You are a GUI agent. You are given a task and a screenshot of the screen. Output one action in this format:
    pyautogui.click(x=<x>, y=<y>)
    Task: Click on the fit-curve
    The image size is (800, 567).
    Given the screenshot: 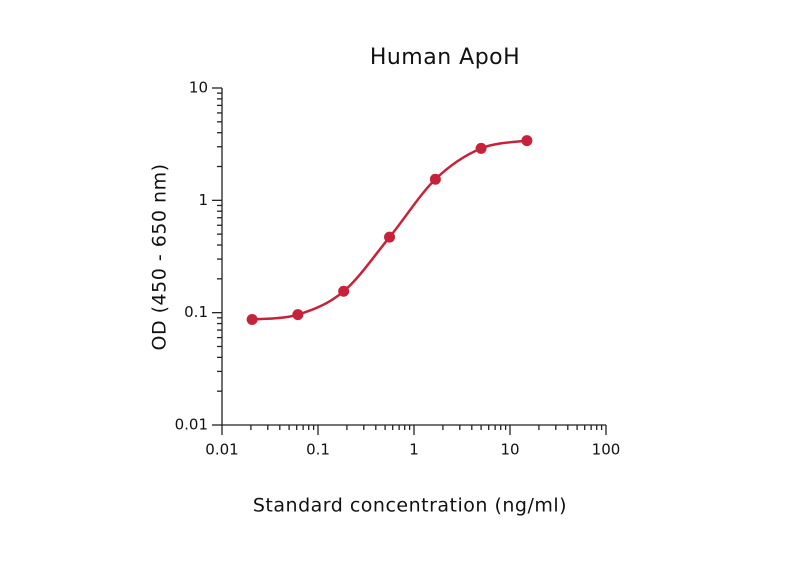 What is the action you would take?
    pyautogui.click(x=390, y=230)
    